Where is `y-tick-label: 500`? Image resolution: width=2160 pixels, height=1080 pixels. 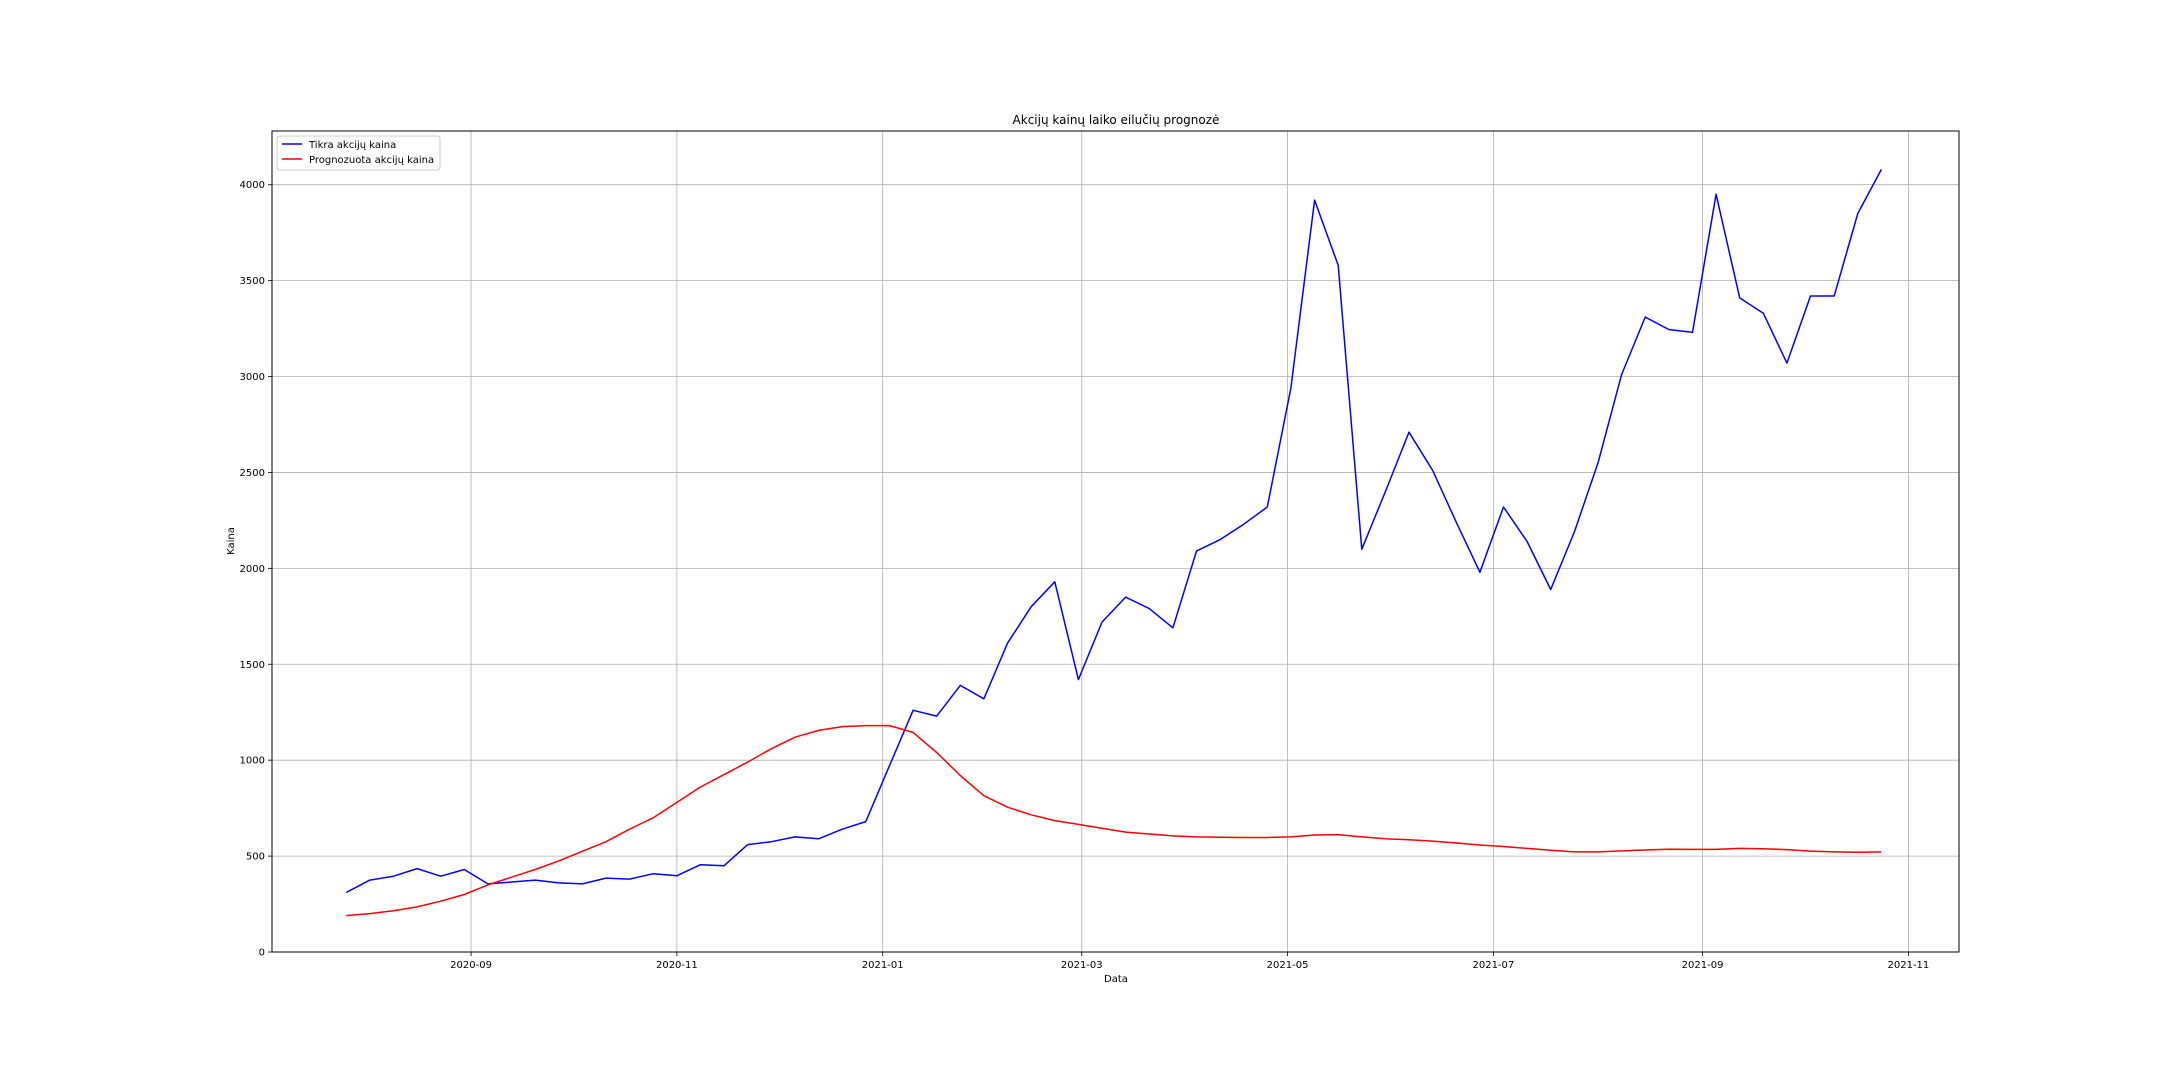
y-tick-label: 500 is located at coordinates (255, 857).